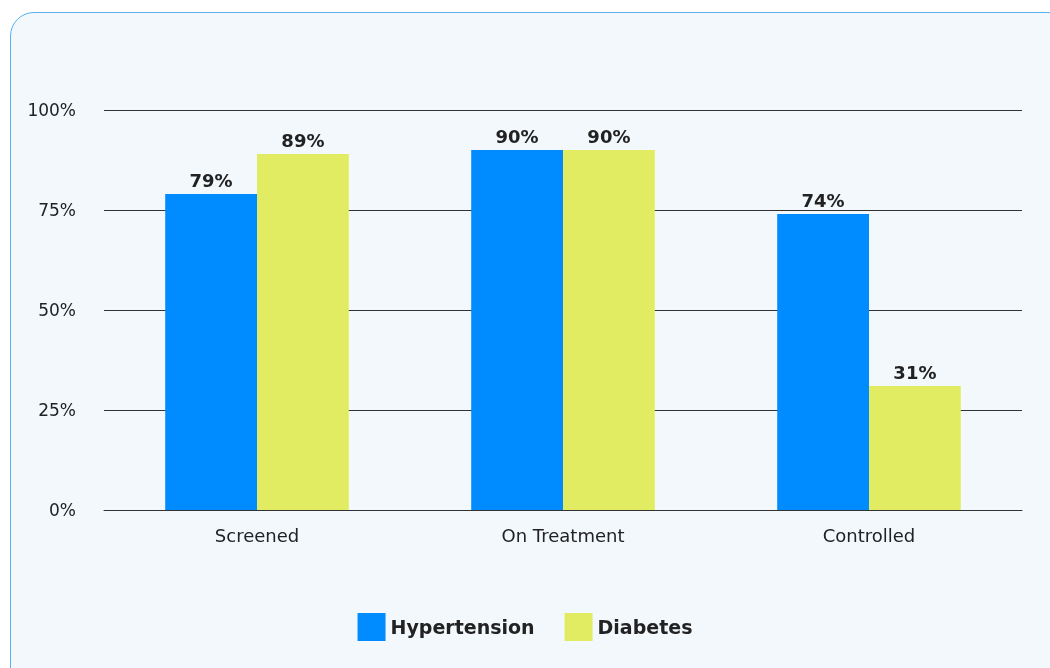  Describe the element at coordinates (57, 210) in the screenshot. I see `y-tick-label: 75%` at that location.